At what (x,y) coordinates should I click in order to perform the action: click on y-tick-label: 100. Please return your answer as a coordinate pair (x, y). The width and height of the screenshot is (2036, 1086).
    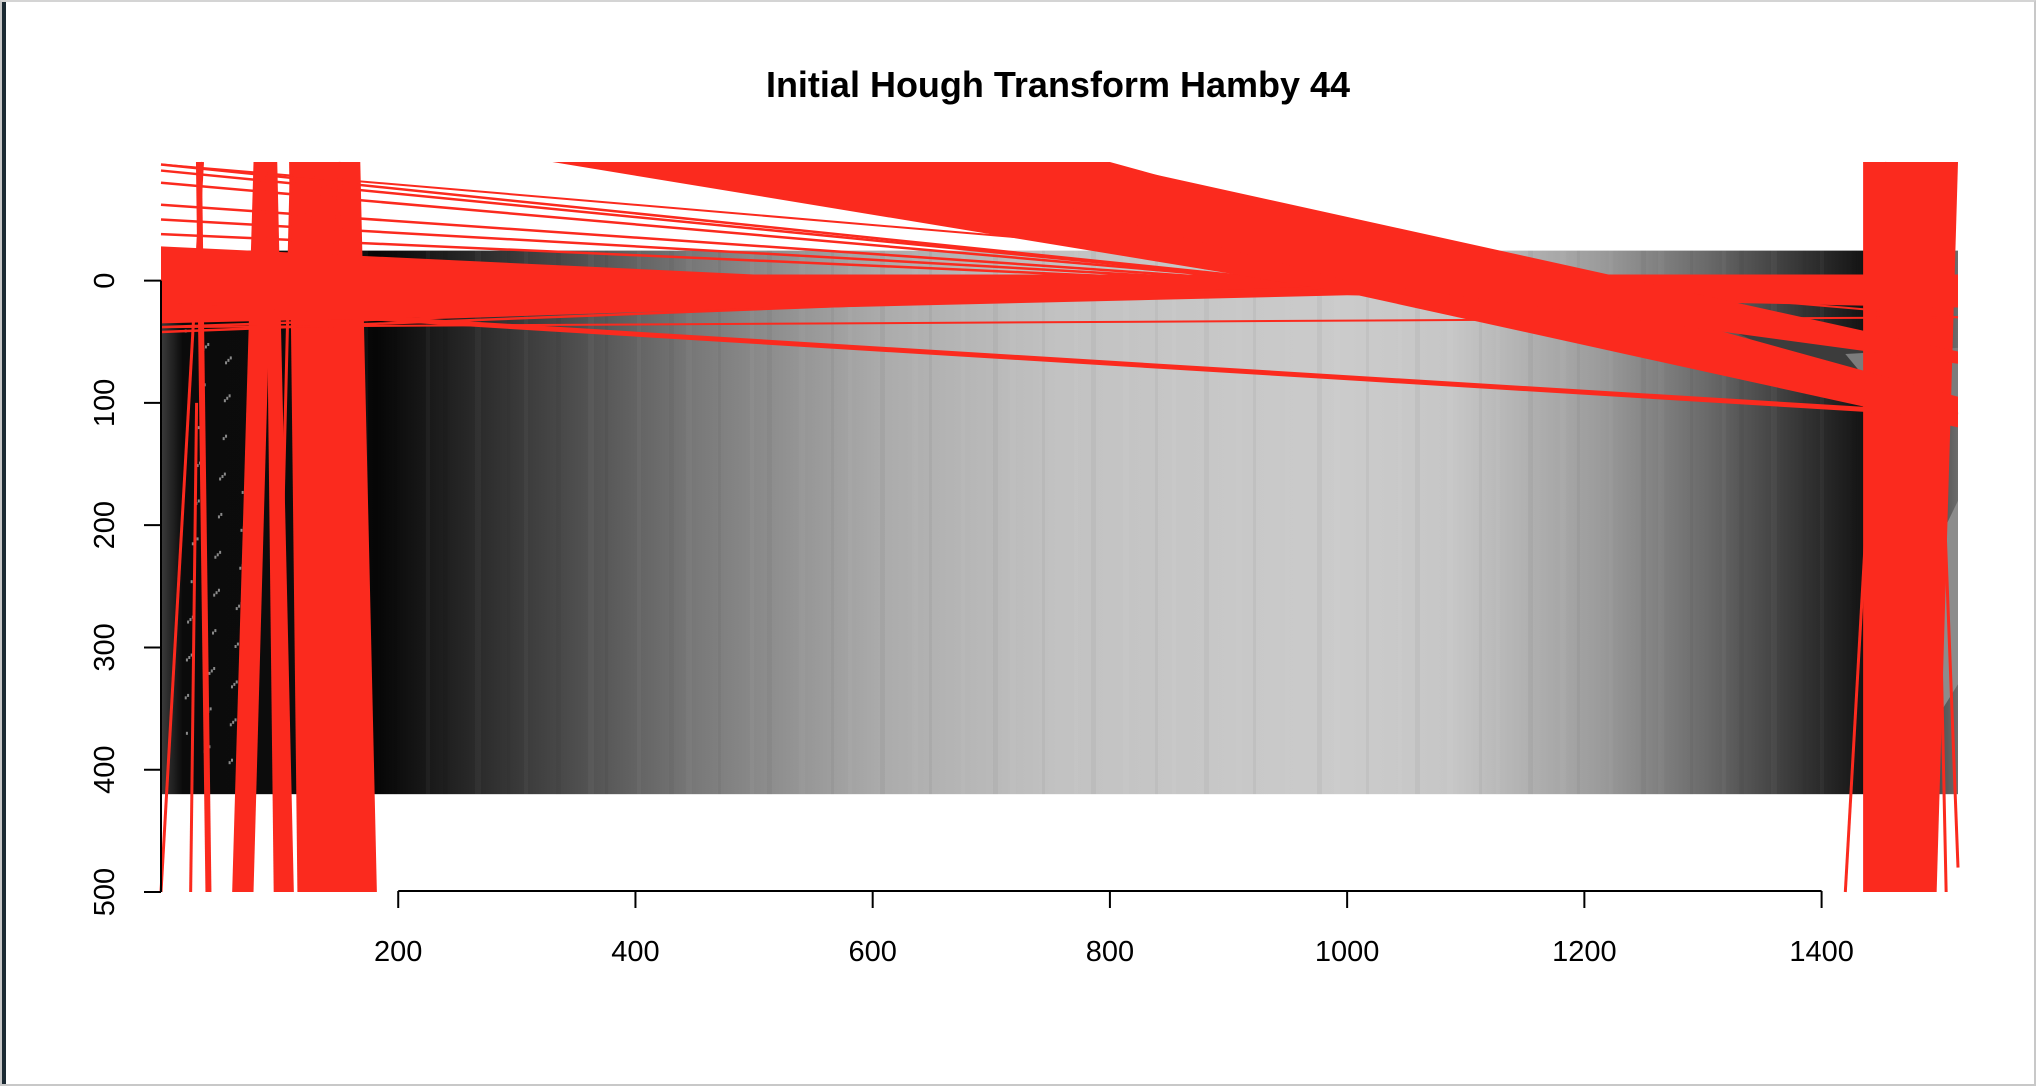
    Looking at the image, I should click on (105, 403).